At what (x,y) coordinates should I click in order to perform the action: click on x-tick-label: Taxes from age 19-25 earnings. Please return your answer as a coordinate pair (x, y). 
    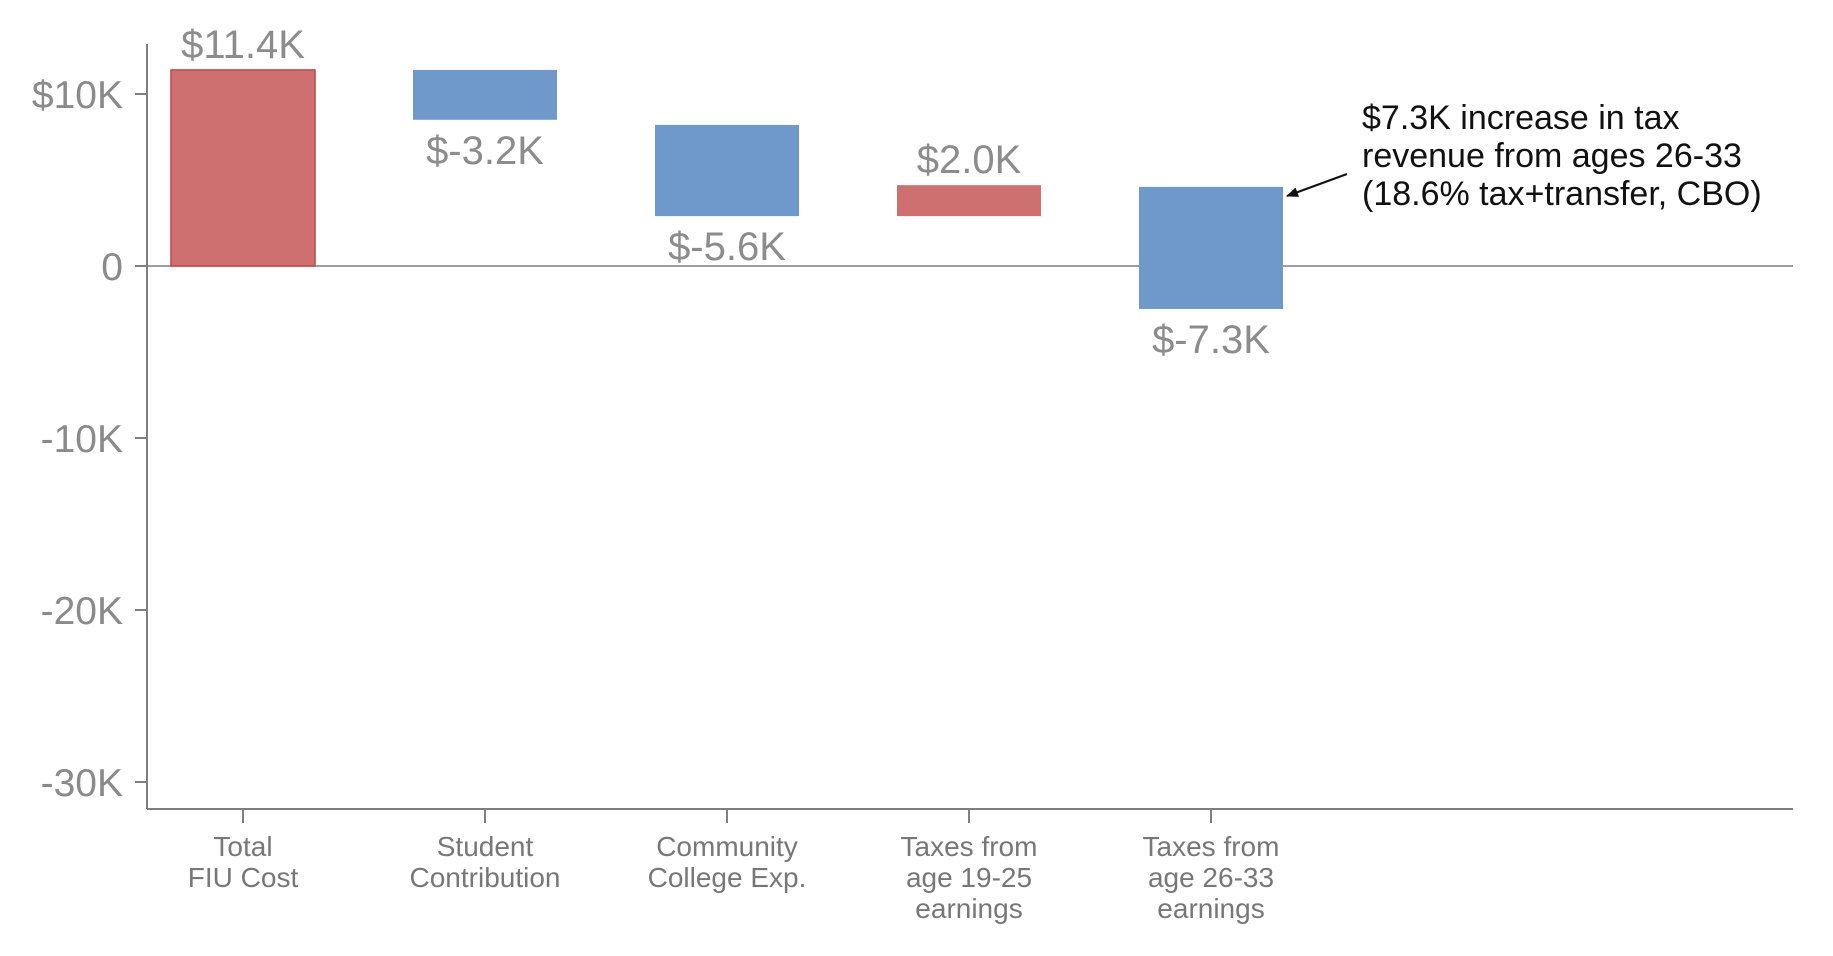
    Looking at the image, I should click on (969, 877).